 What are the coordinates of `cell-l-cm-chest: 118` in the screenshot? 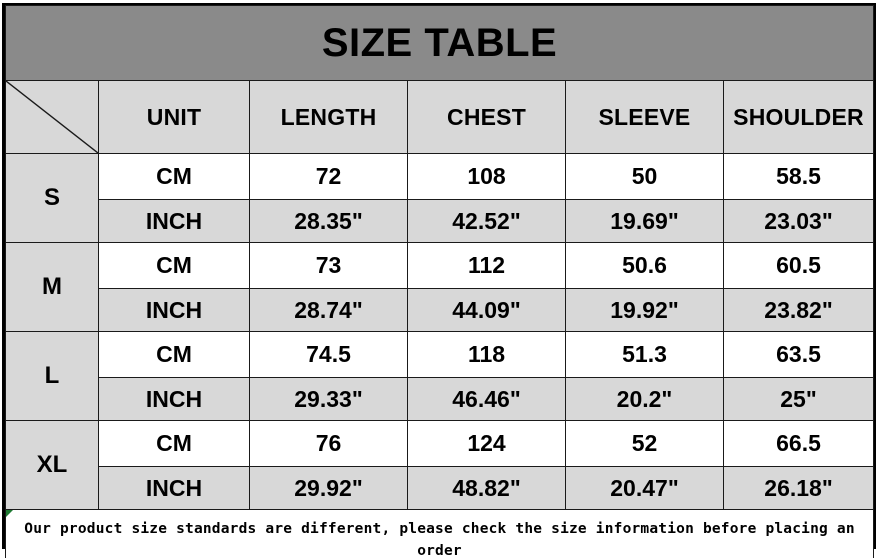 It's located at (486, 354).